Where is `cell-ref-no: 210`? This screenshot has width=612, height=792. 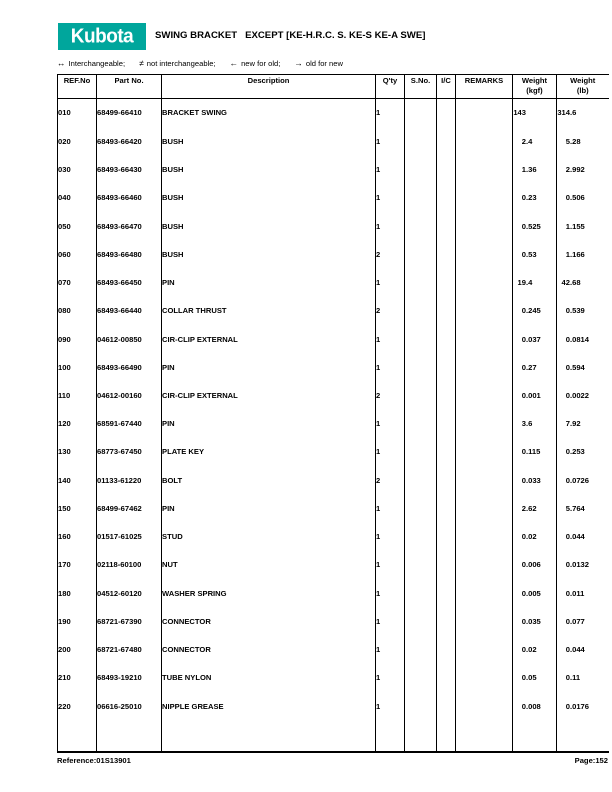
cell-ref-no: 210 is located at coordinates (77, 678).